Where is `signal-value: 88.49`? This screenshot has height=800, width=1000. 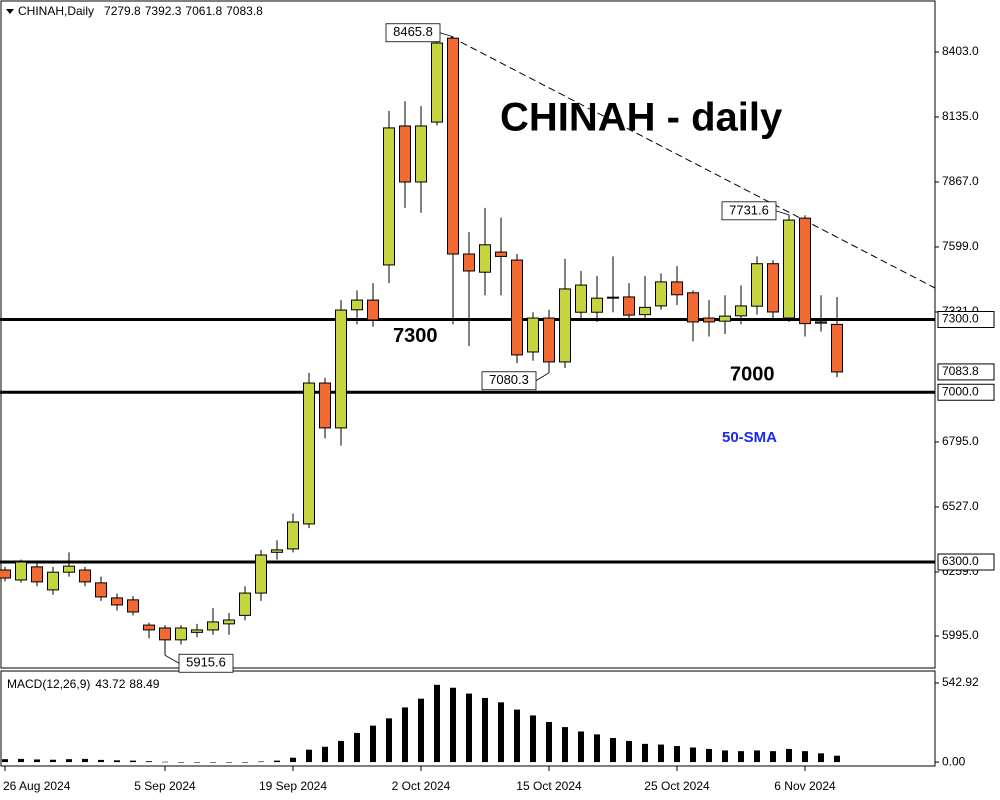
signal-value: 88.49 is located at coordinates (144, 684).